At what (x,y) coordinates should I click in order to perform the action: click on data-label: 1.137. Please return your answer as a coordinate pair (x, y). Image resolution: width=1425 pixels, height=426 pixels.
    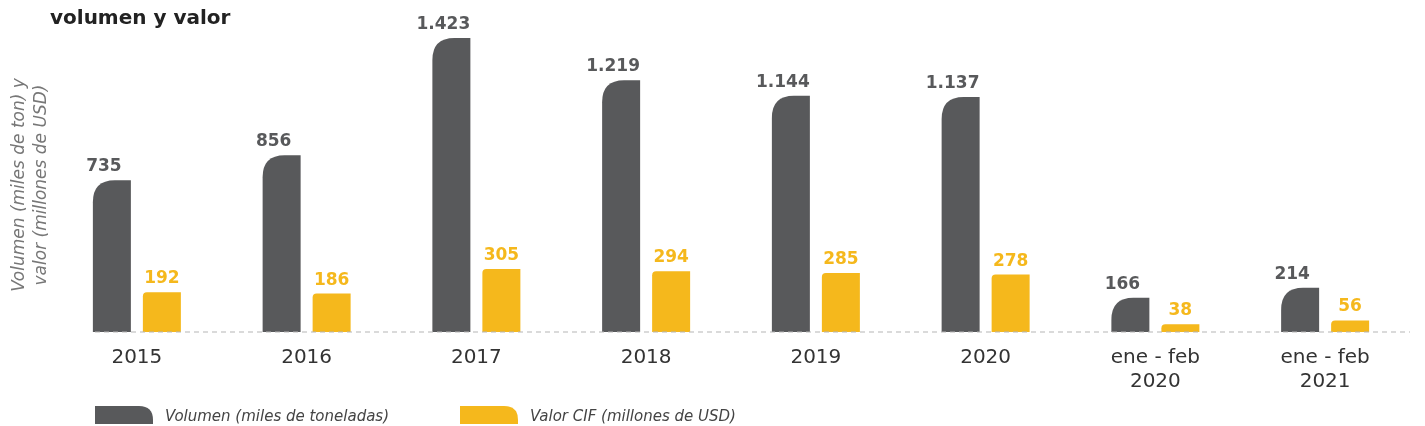
    Looking at the image, I should click on (952, 82).